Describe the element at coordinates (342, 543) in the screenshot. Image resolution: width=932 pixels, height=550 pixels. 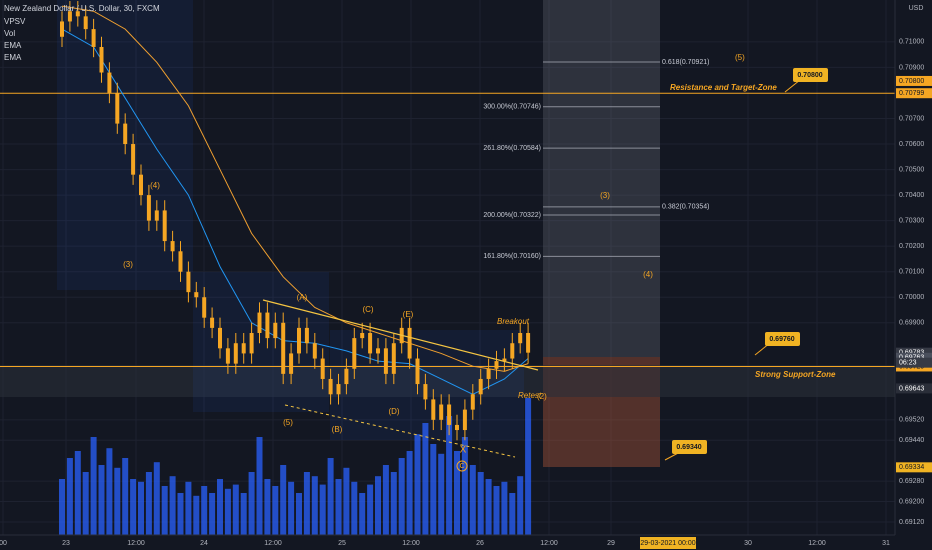
I see `x-tick-label: 25` at that location.